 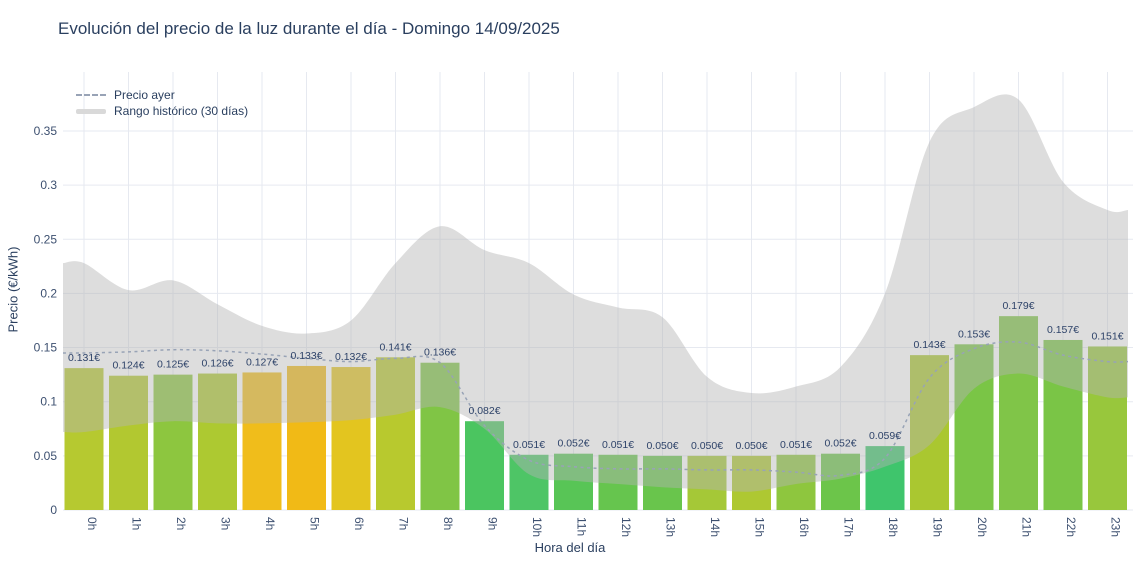 What do you see at coordinates (13, 289) in the screenshot?
I see `y-axis-title: Precio (€/kWh)` at bounding box center [13, 289].